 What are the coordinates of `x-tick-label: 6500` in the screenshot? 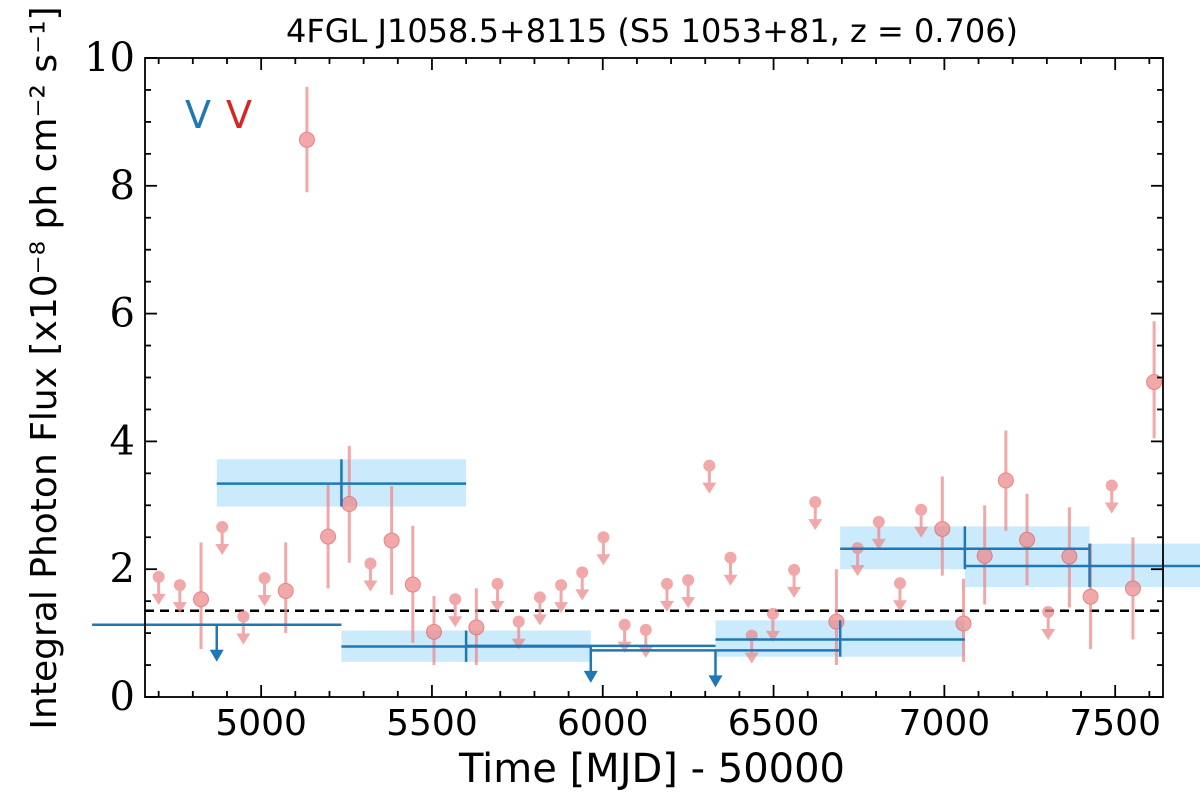 It's located at (774, 723).